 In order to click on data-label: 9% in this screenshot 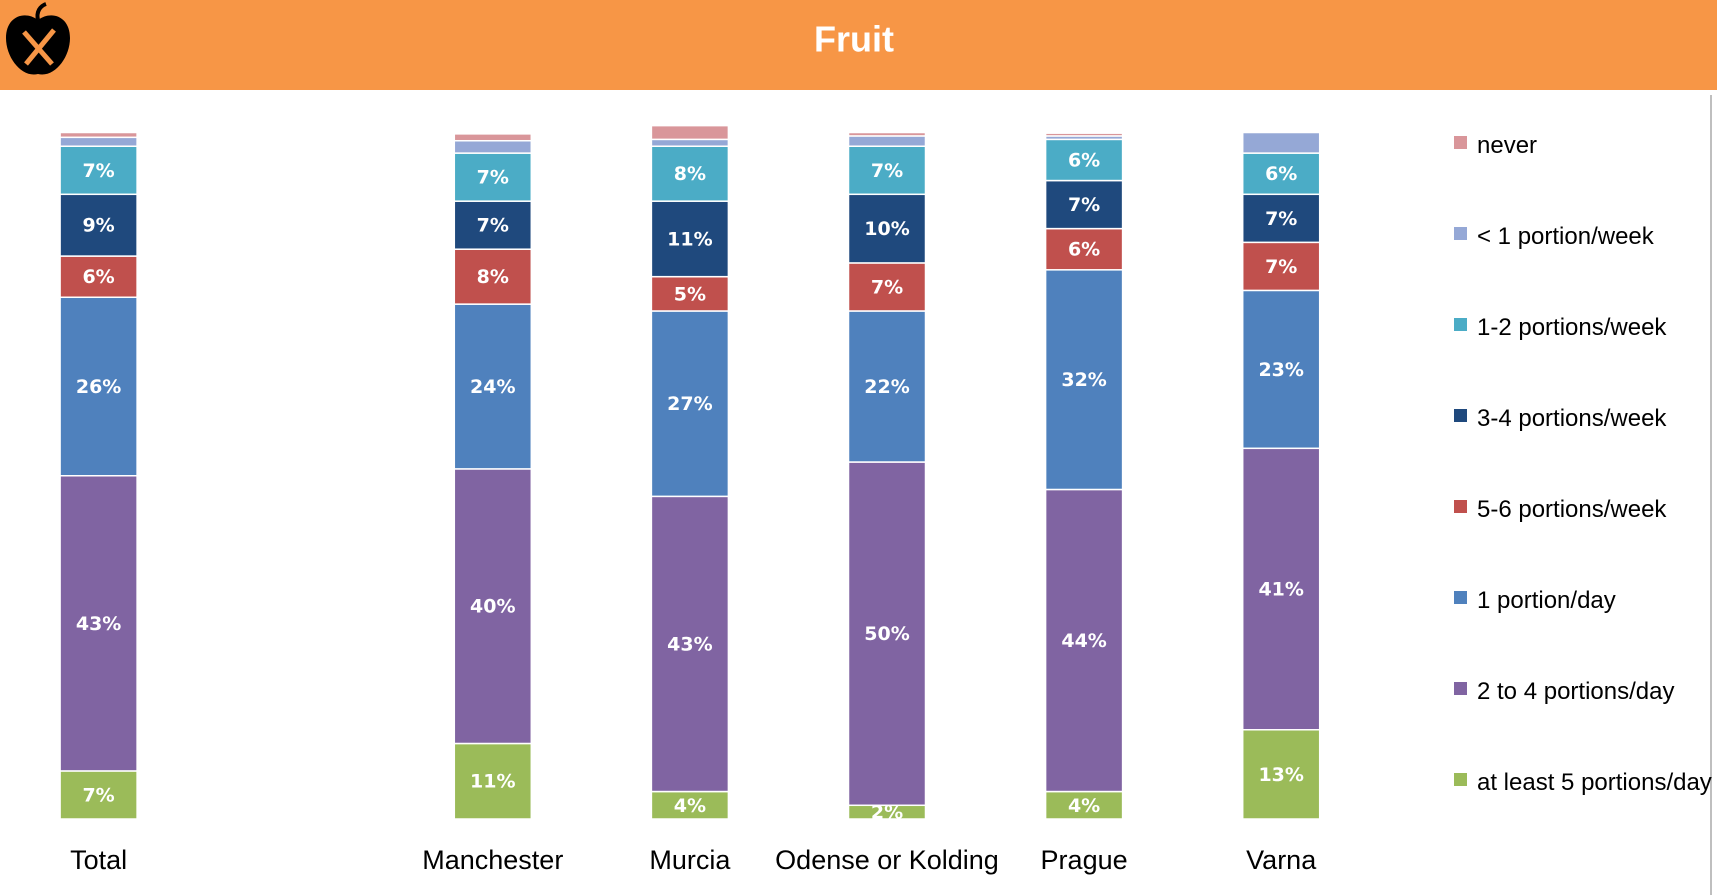, I will do `click(98, 226)`.